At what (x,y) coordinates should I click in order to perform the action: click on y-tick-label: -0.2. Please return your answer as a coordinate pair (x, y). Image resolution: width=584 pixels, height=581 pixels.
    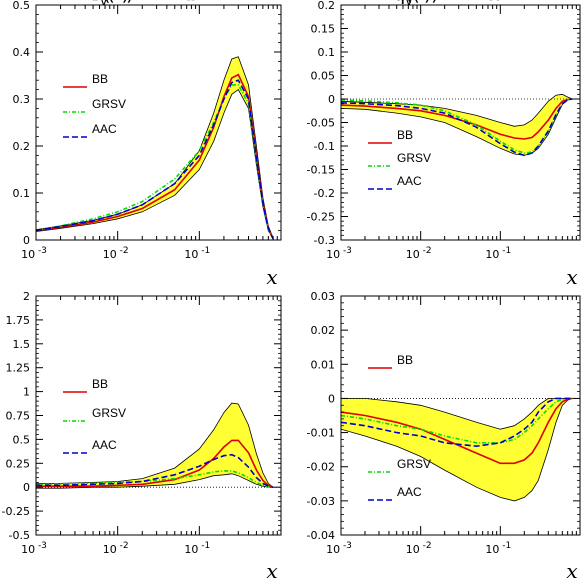
    Looking at the image, I should click on (324, 193).